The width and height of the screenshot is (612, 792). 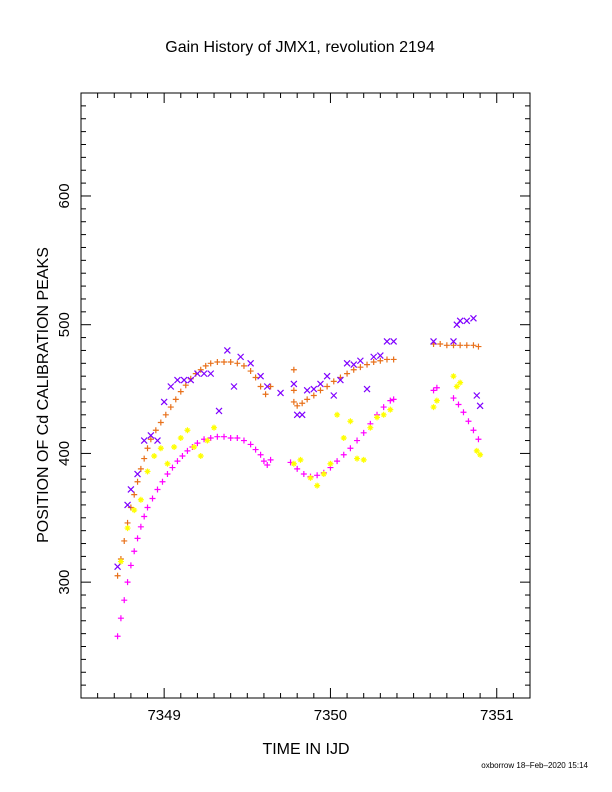 I want to click on x-axis-label: TIME IN IJD, so click(x=305, y=749).